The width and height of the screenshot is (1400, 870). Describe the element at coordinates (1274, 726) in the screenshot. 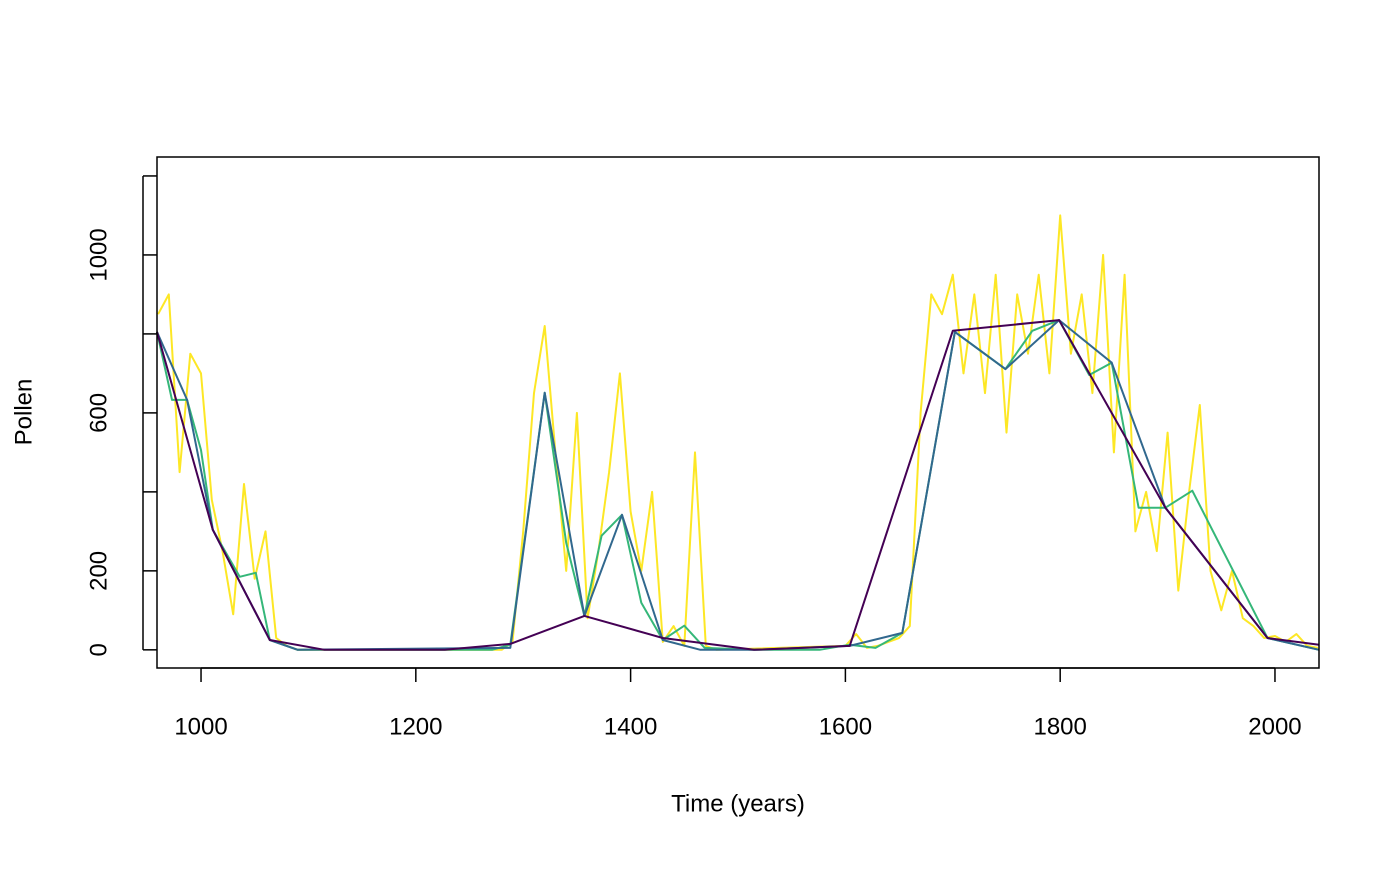

I see `x-tick-label: 2000` at that location.